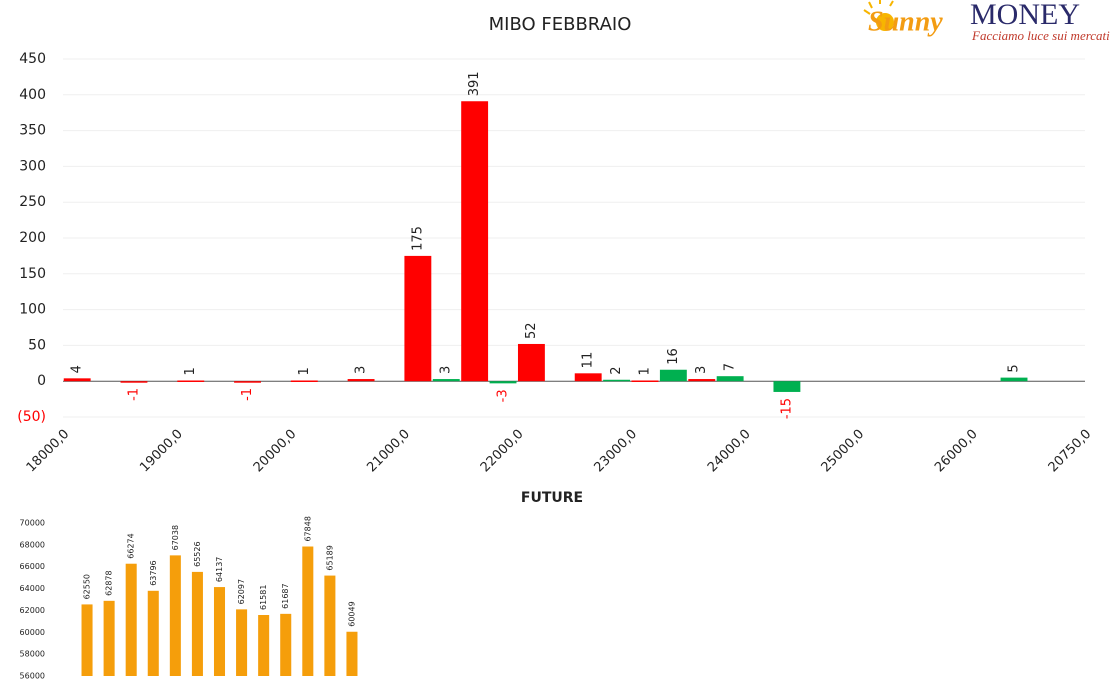 The image size is (1119, 685). What do you see at coordinates (32, 166) in the screenshot?
I see `y-tick-label: 300` at bounding box center [32, 166].